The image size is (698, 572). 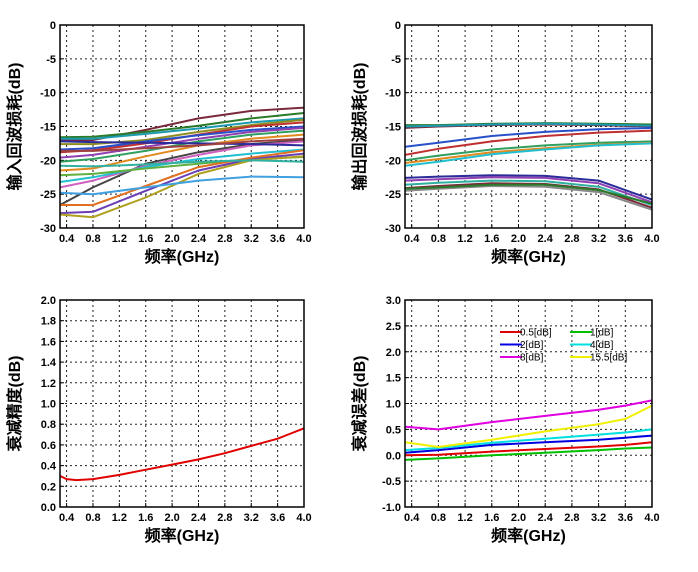 What do you see at coordinates (528, 137) in the screenshot?
I see `series-line-o4` at bounding box center [528, 137].